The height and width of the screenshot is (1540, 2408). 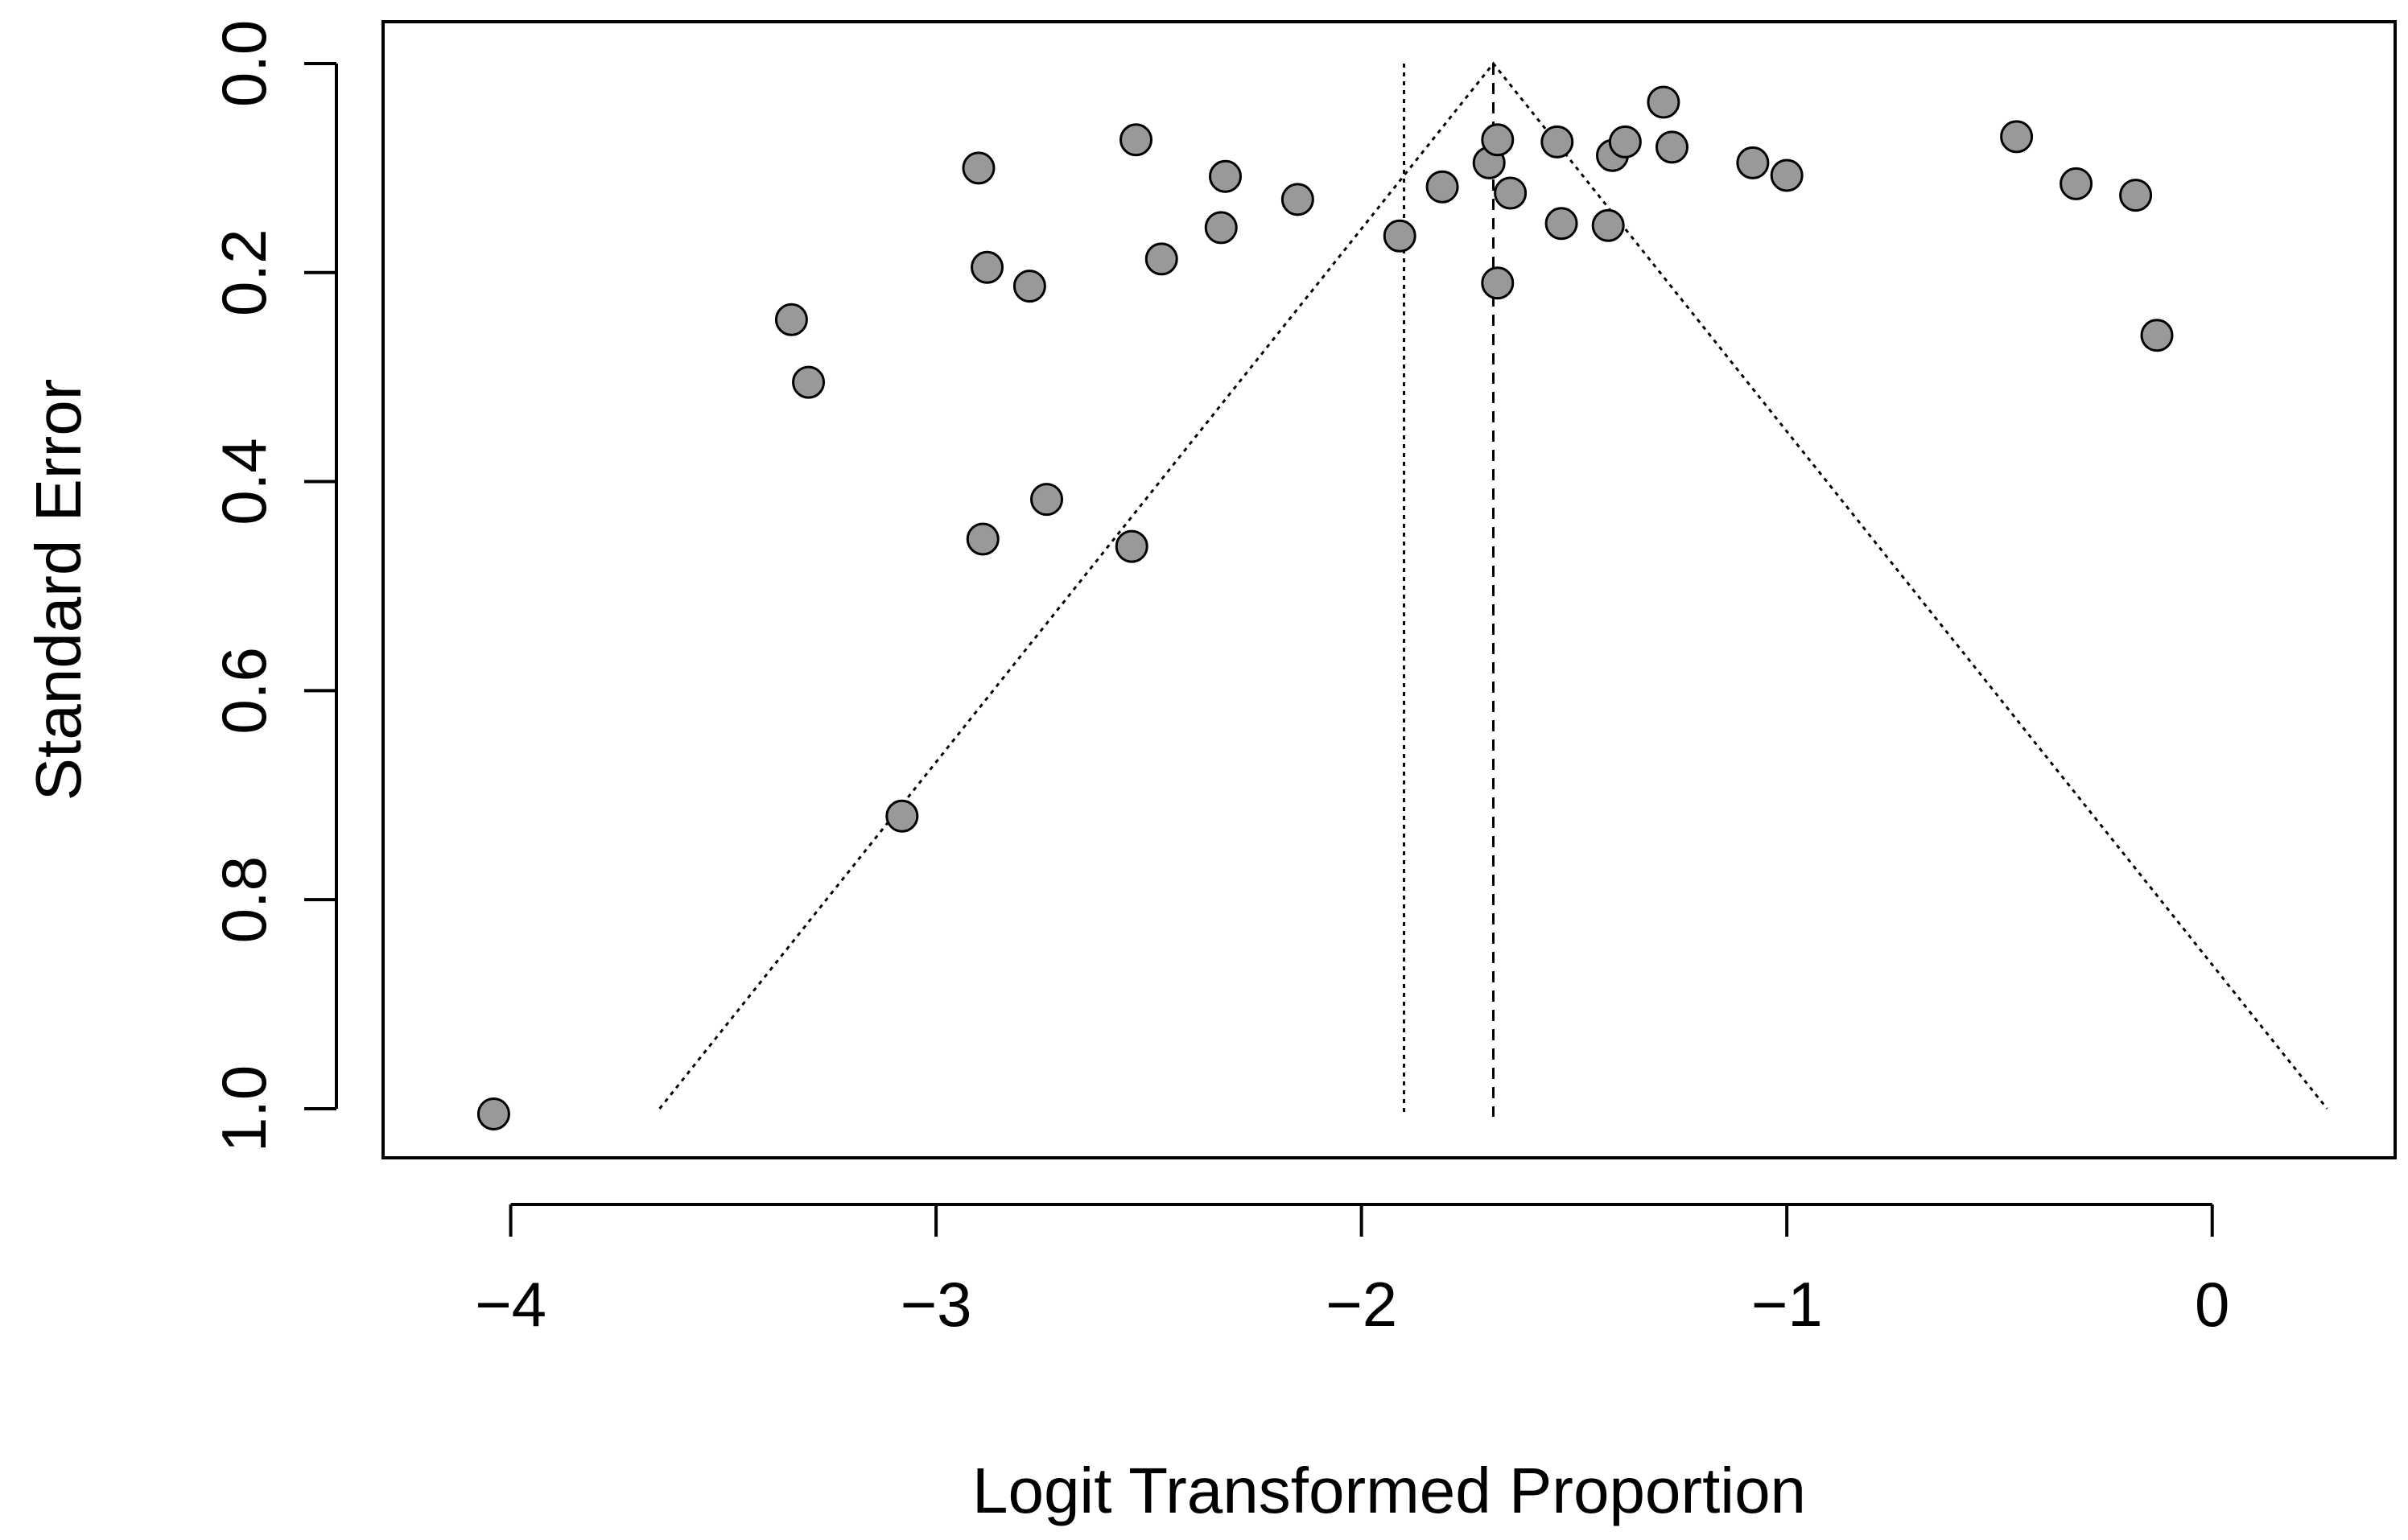 What do you see at coordinates (510, 1304) in the screenshot?
I see `x-tick-label: −4` at bounding box center [510, 1304].